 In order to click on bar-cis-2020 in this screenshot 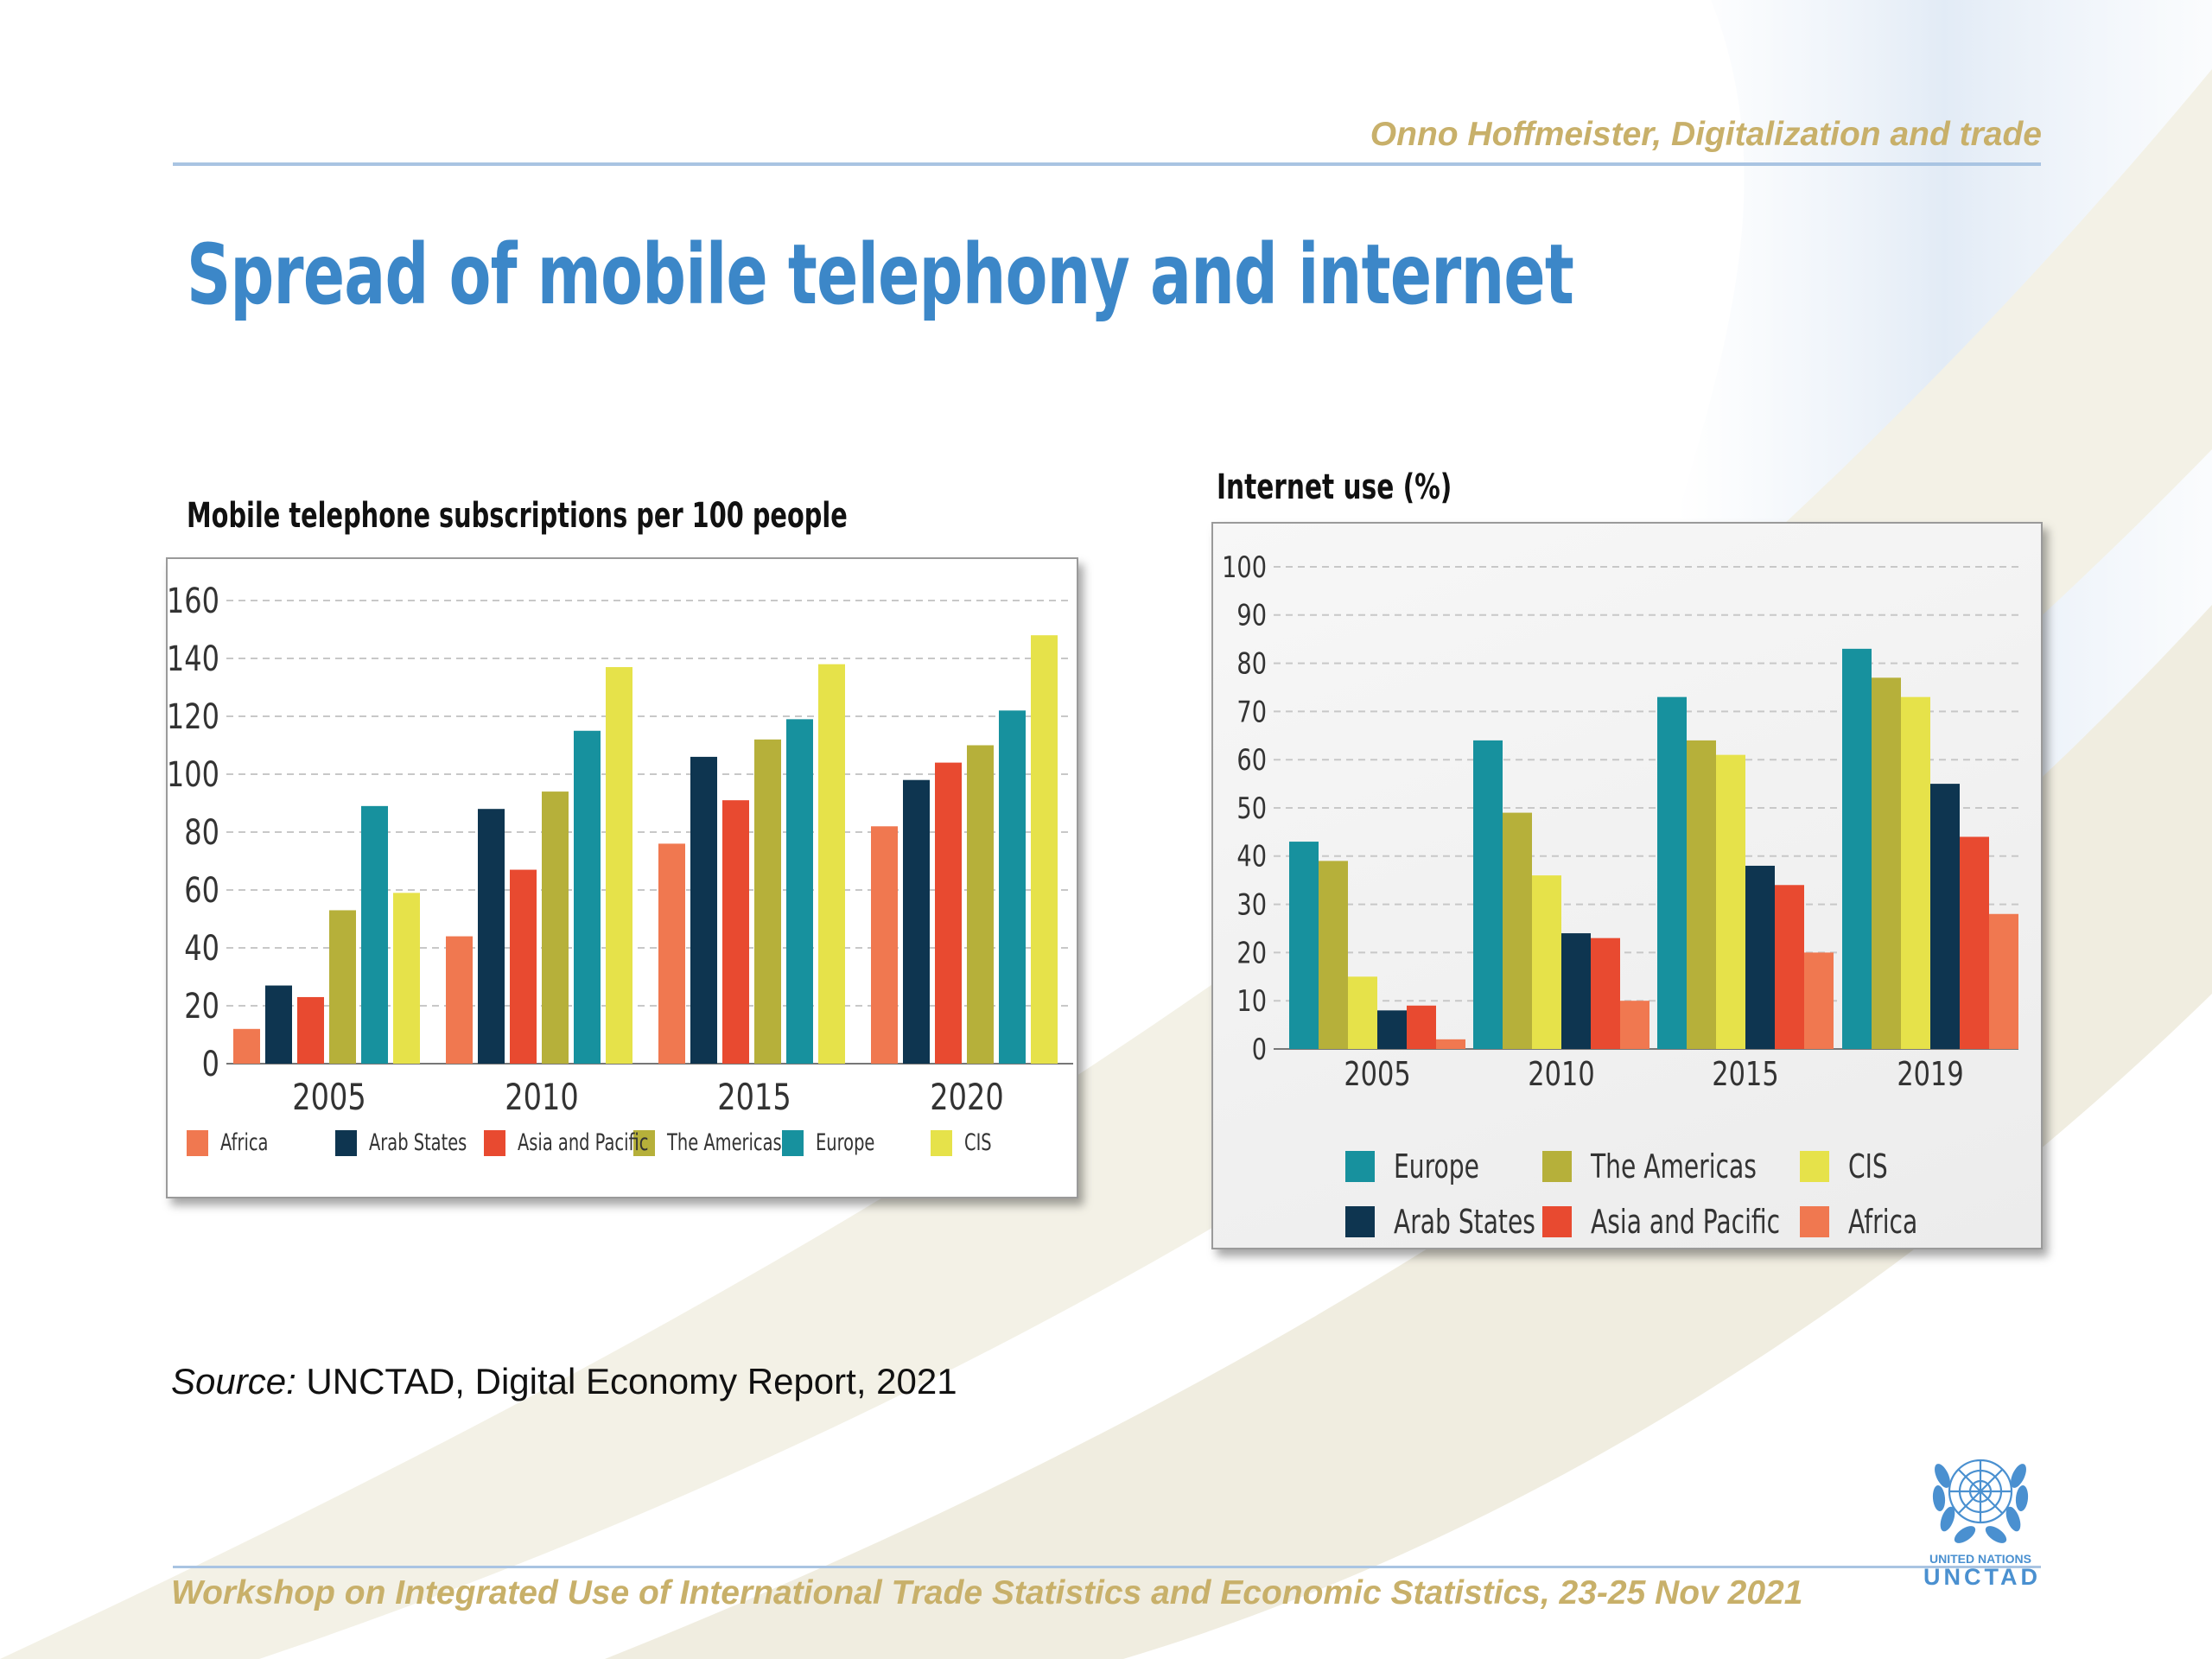, I will do `click(1044, 849)`.